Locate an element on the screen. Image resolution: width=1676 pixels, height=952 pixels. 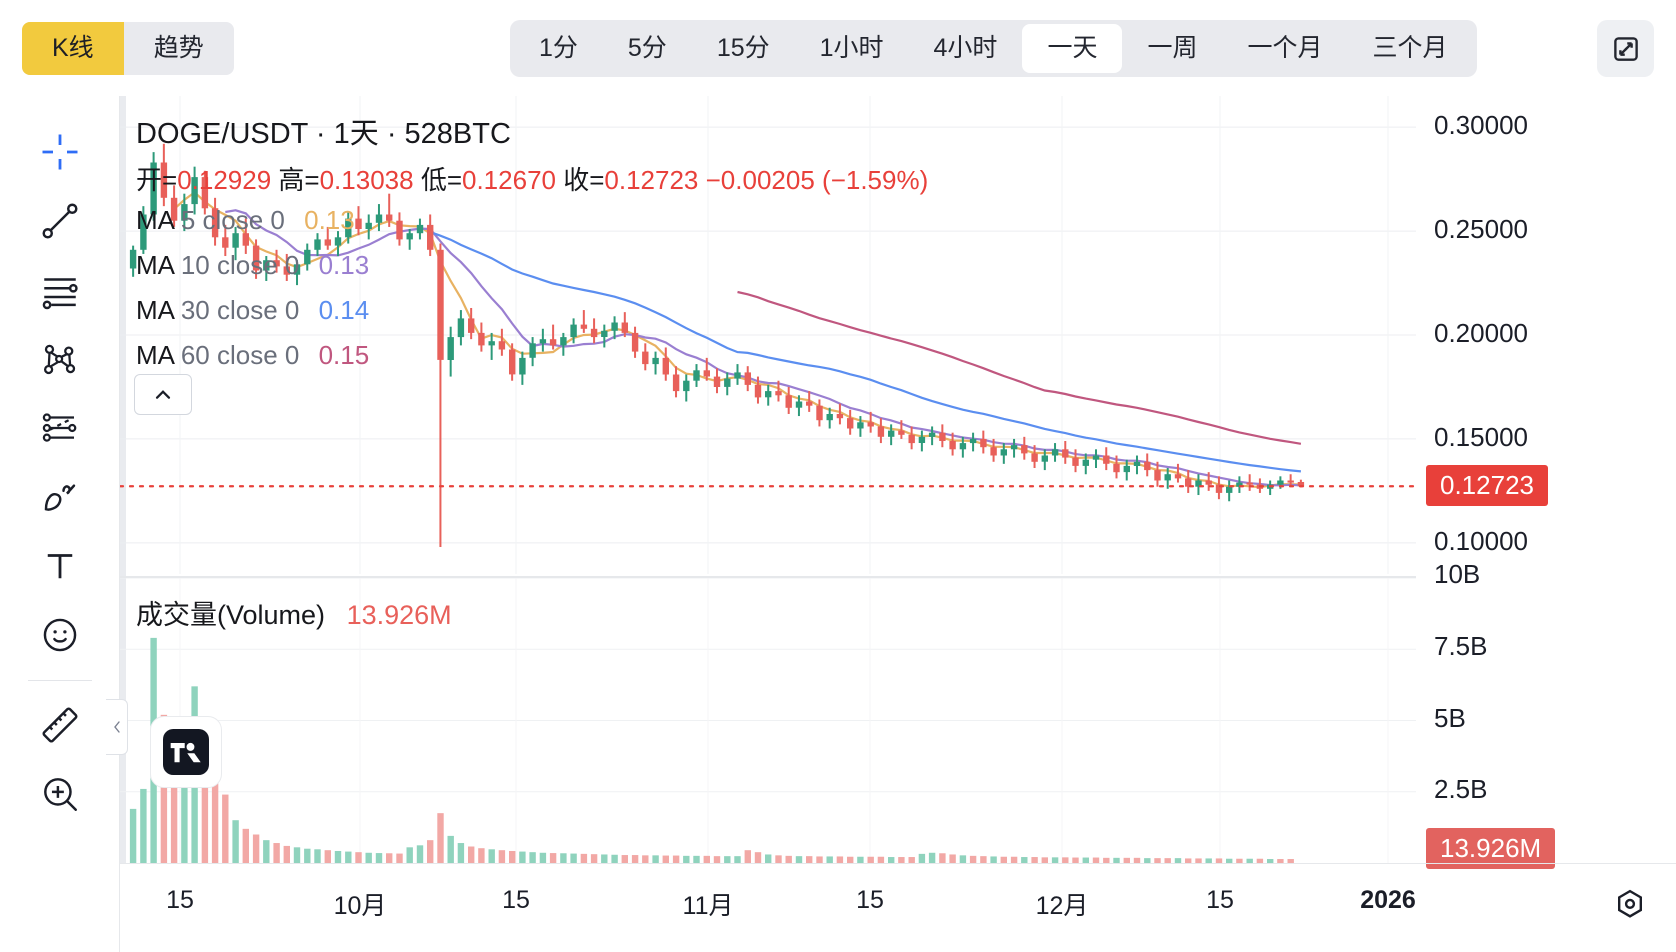
timeframe-5m: 5分 is located at coordinates (647, 48).